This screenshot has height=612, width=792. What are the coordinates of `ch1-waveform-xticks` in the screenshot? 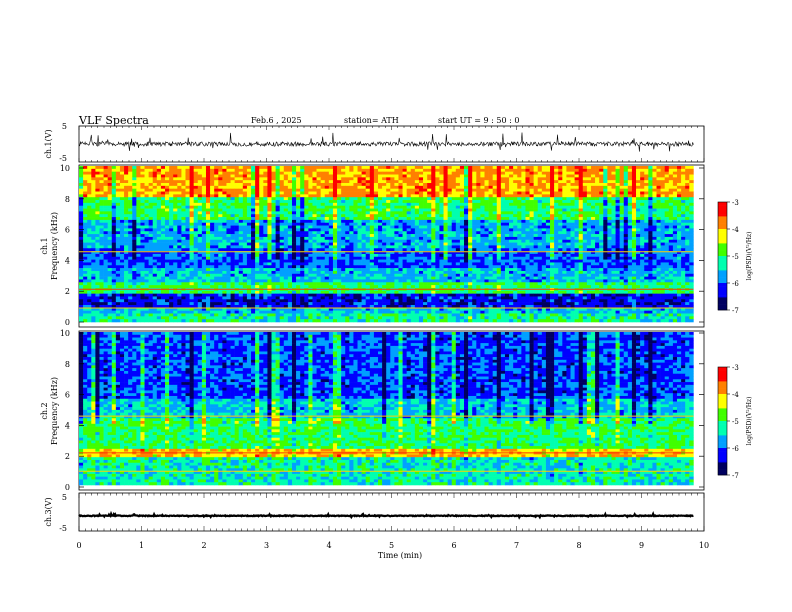 It's located at (391, 144).